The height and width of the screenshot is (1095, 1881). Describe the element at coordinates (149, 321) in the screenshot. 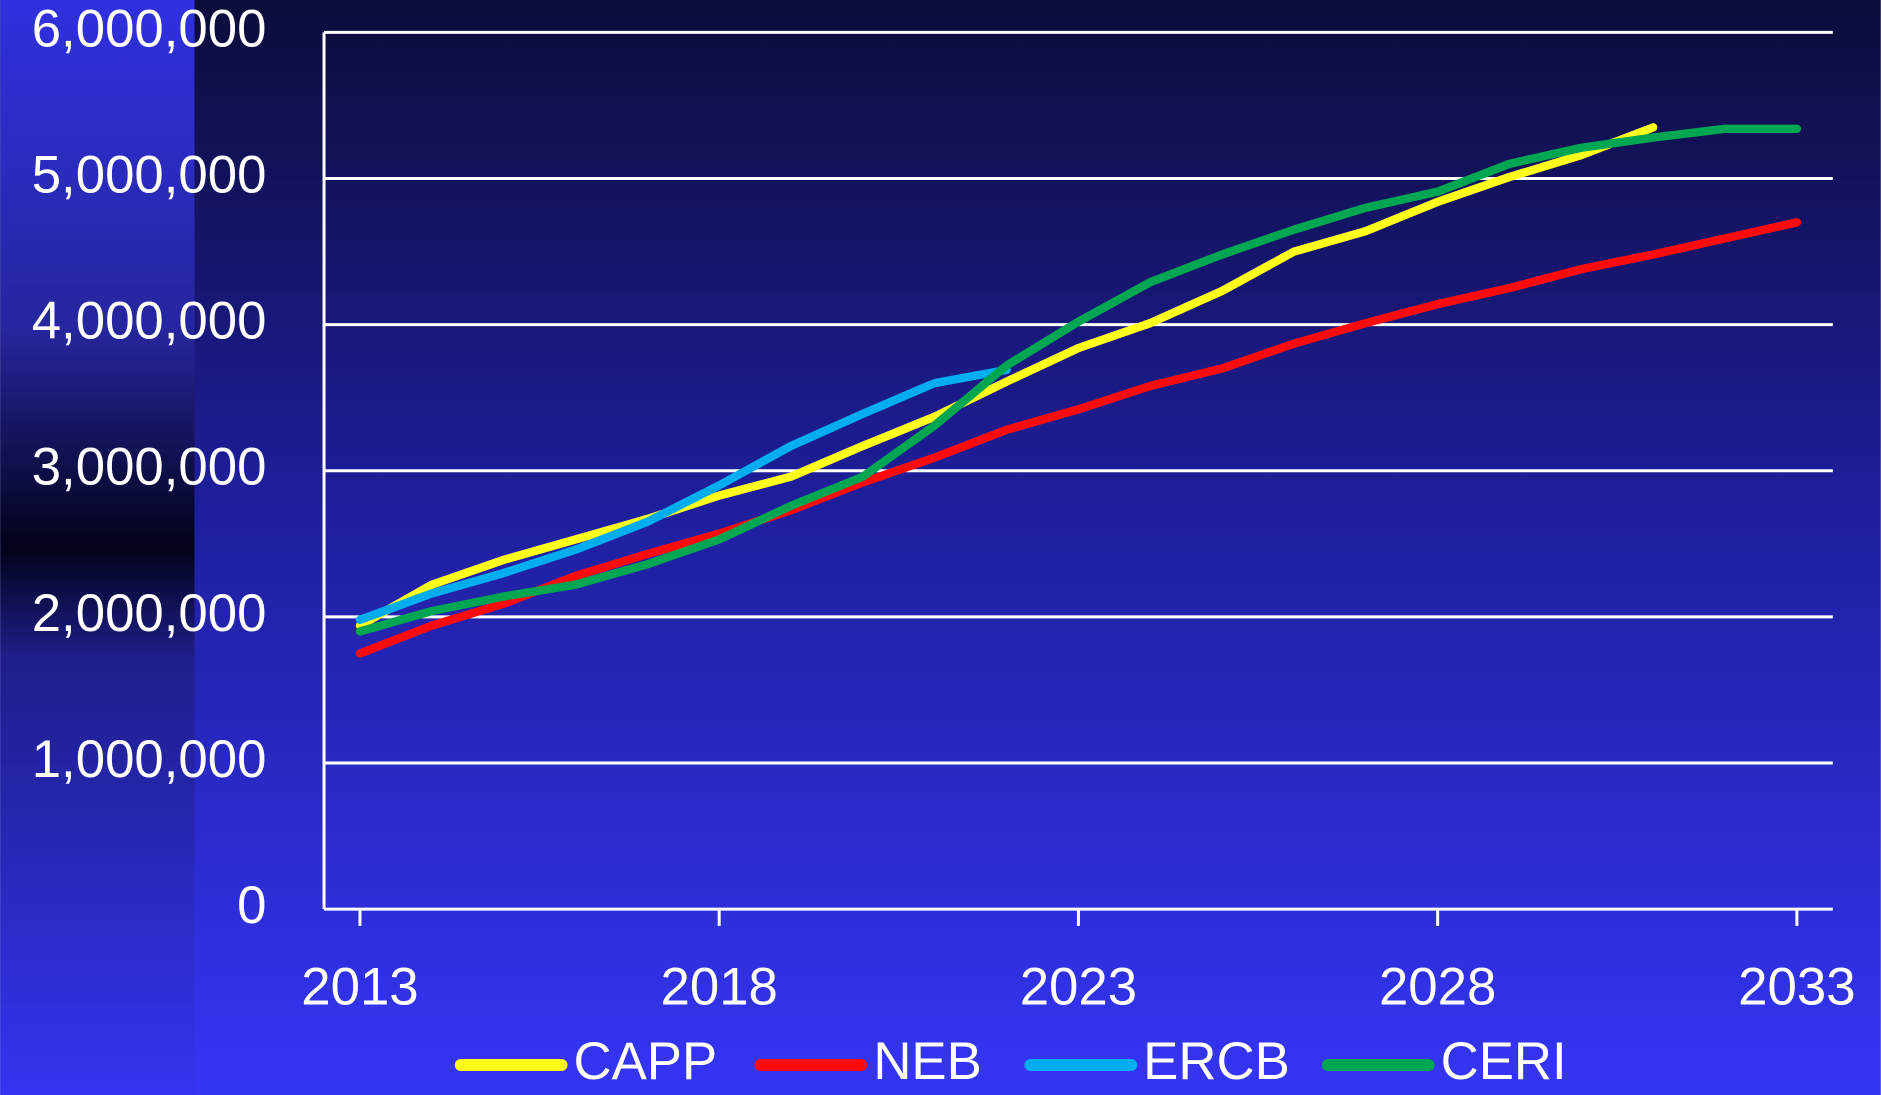

I see `y-tick-label: 4,000,000` at that location.